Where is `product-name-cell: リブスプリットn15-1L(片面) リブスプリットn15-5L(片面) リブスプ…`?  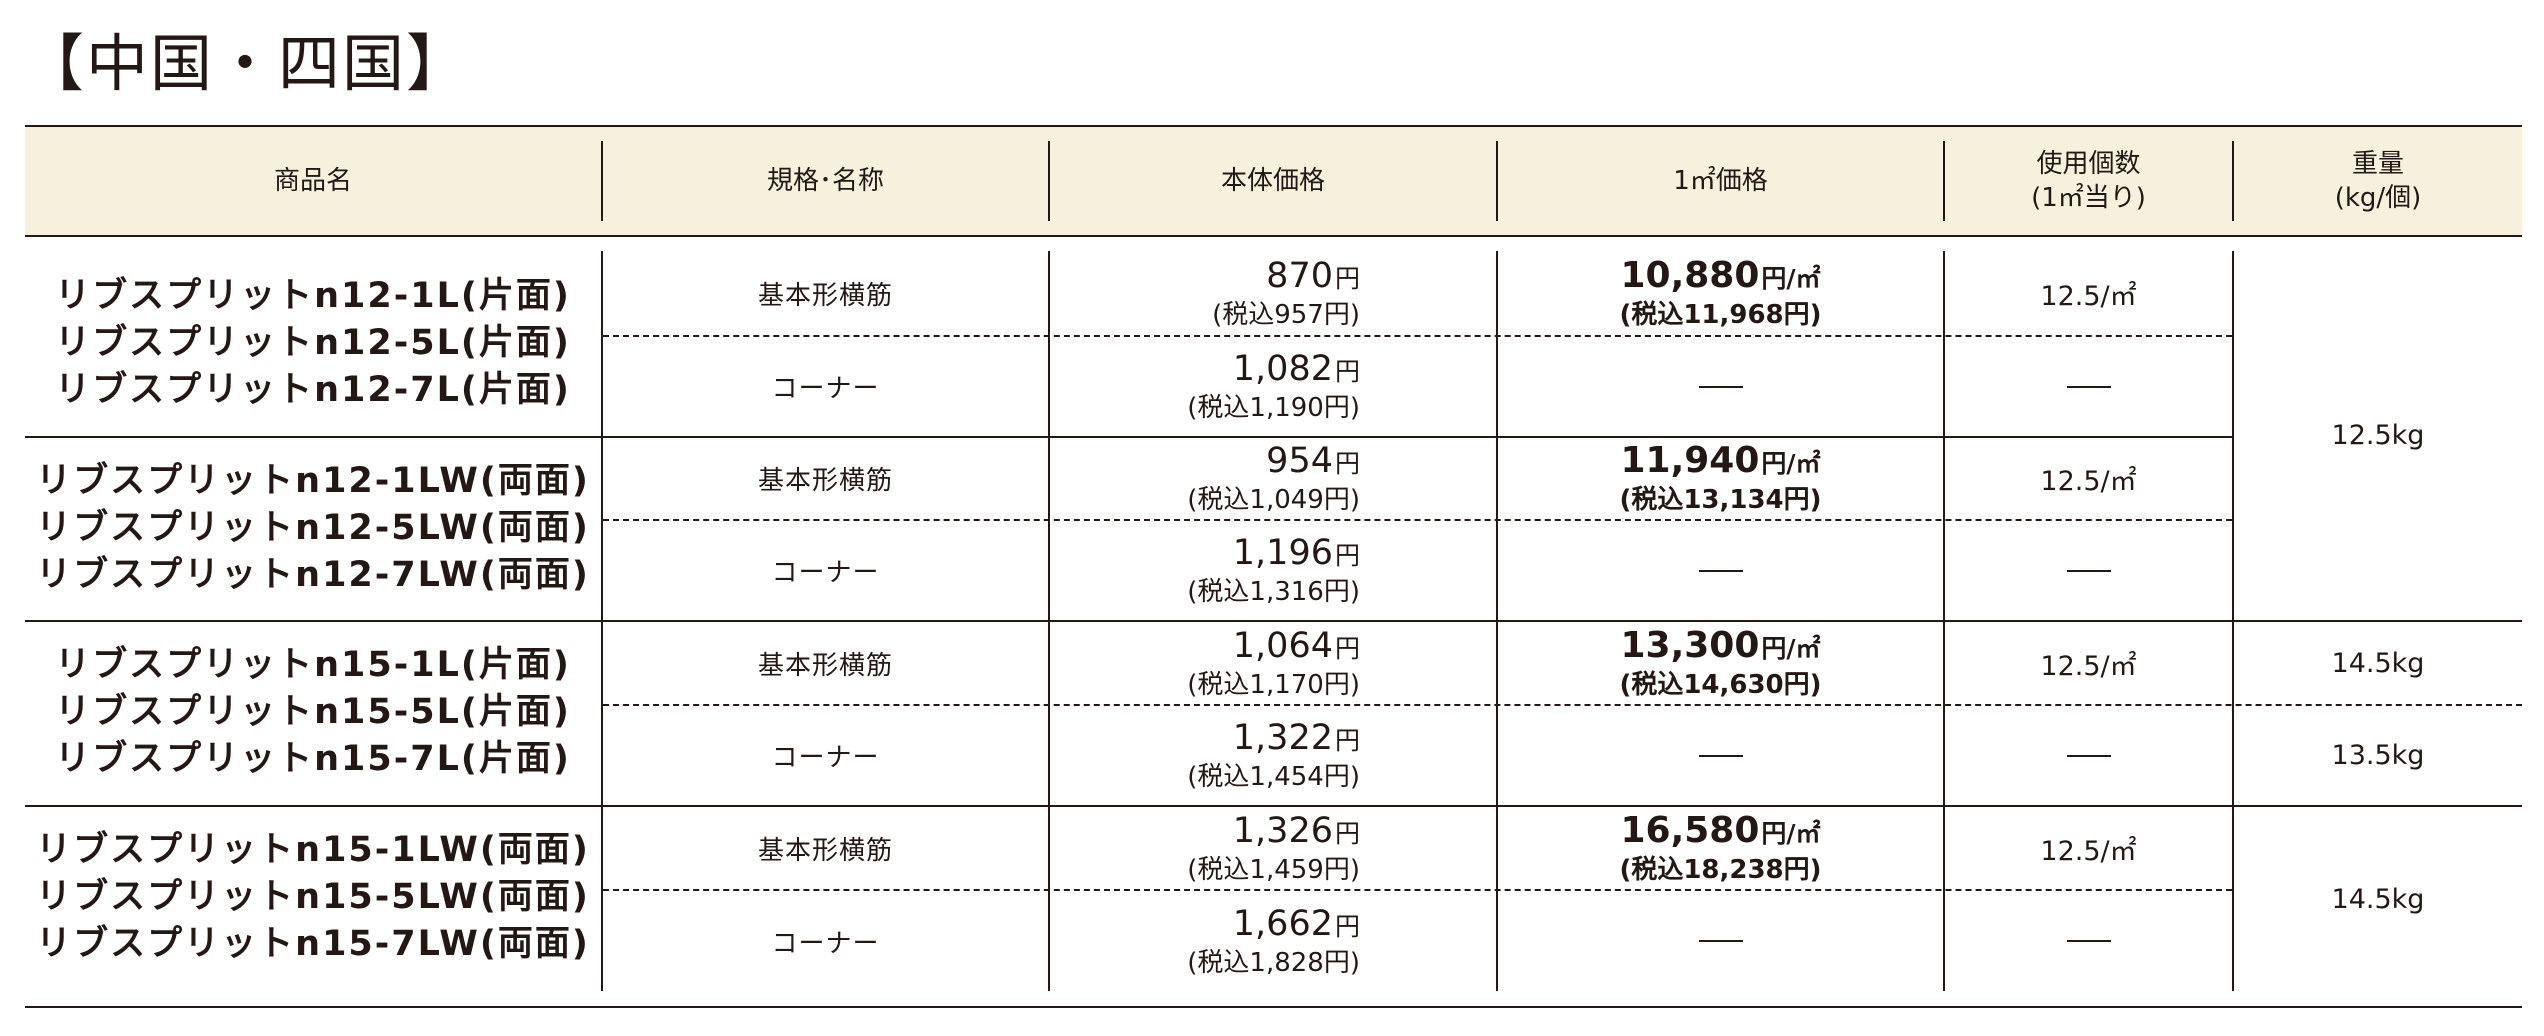 product-name-cell: リブスプリットn15-1L(片面) リブスプリットn15-5L(片面) リブスプ… is located at coordinates (313, 712).